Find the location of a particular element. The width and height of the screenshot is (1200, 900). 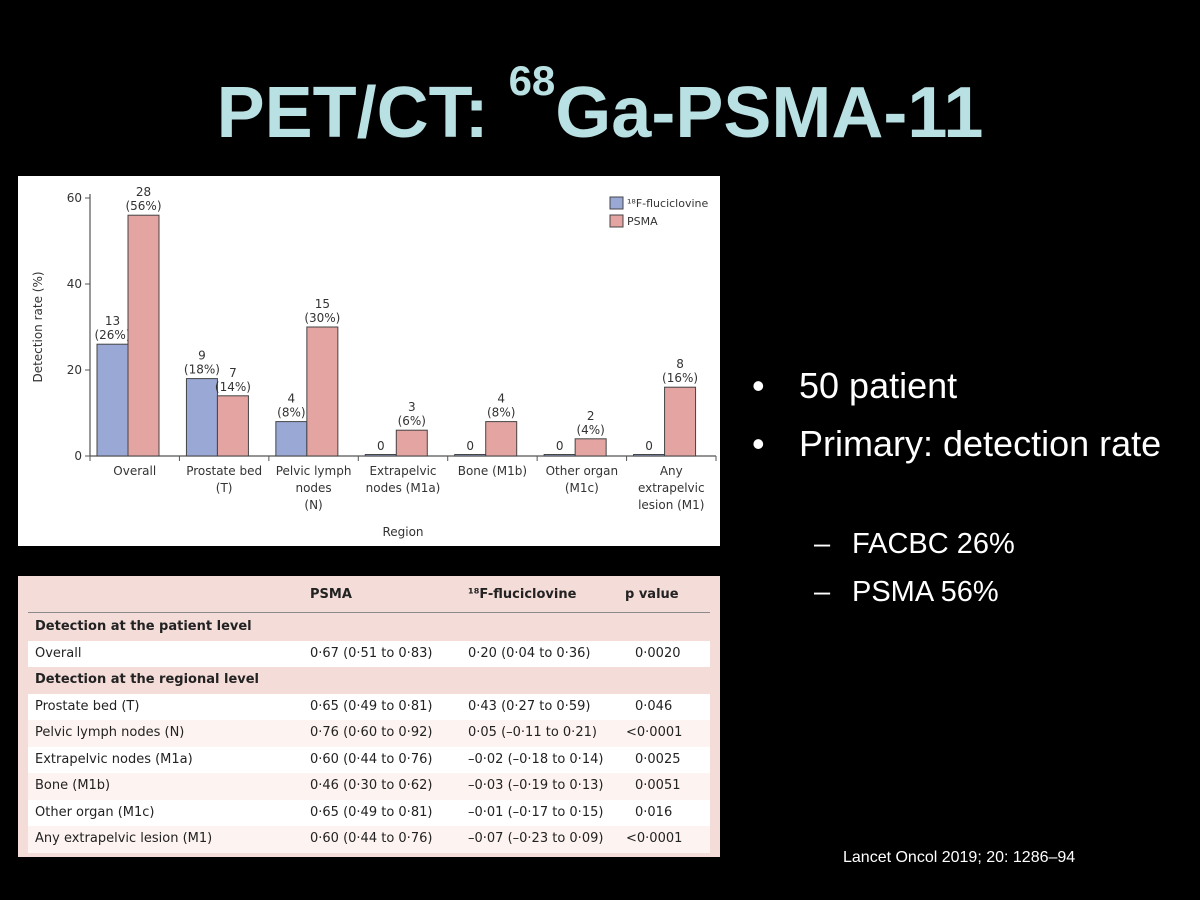

table-cell: Extrapelvic nodes (M1a) is located at coordinates (114, 759).